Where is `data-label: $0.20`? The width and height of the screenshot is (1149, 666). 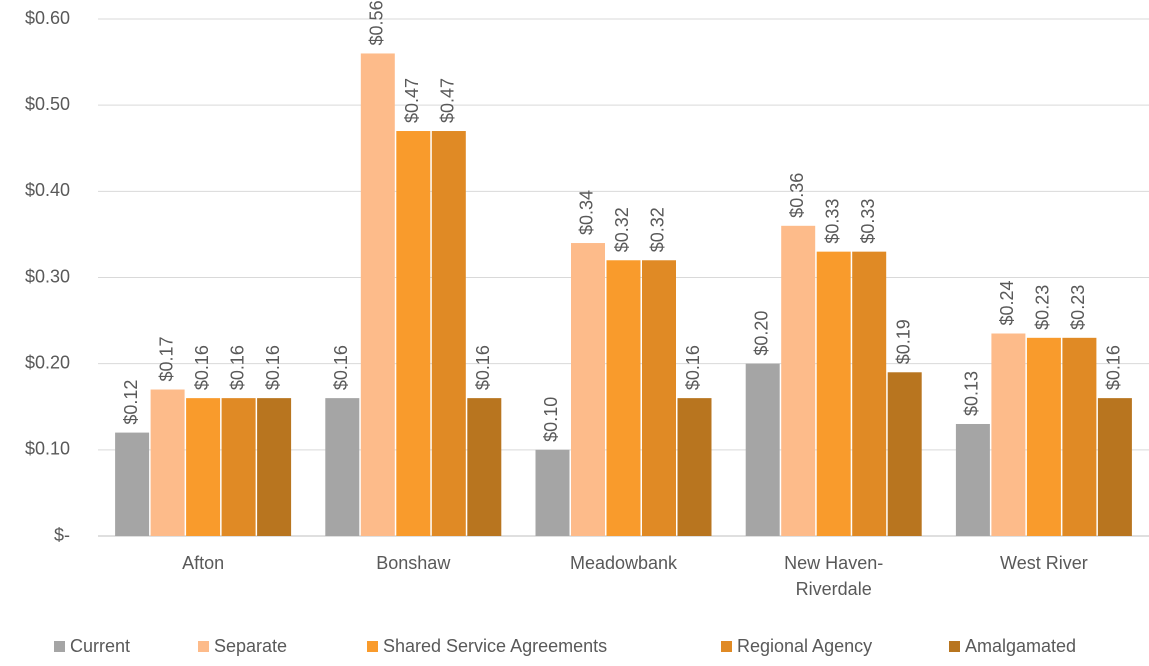 data-label: $0.20 is located at coordinates (761, 333).